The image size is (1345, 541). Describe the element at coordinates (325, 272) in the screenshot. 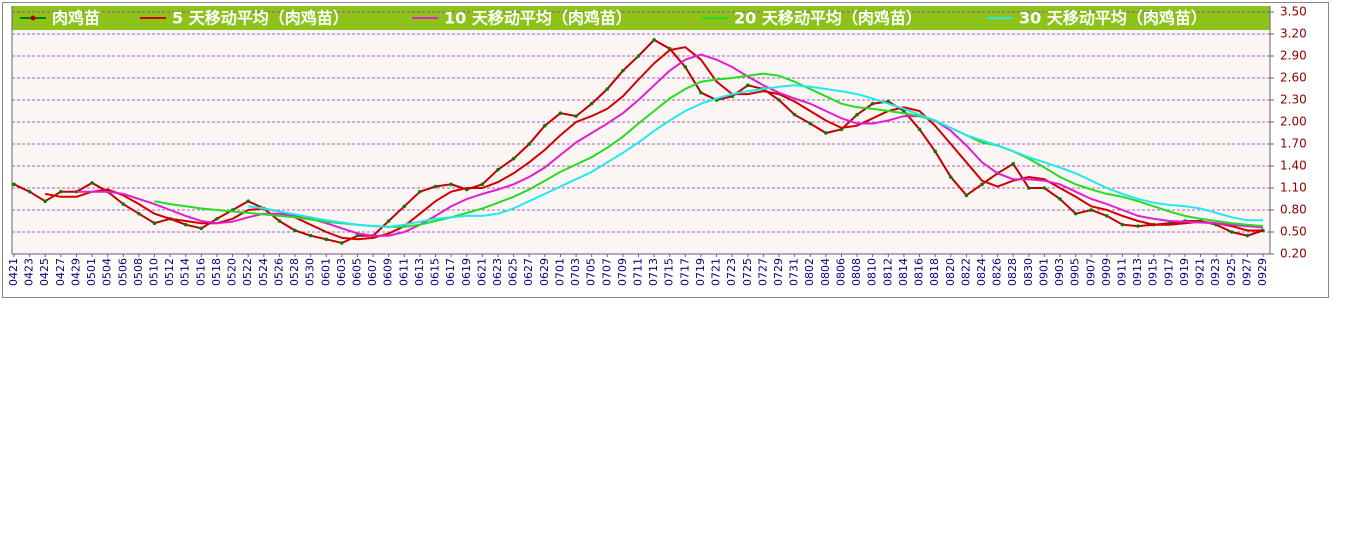

I see `x-tick-label: 0601` at that location.